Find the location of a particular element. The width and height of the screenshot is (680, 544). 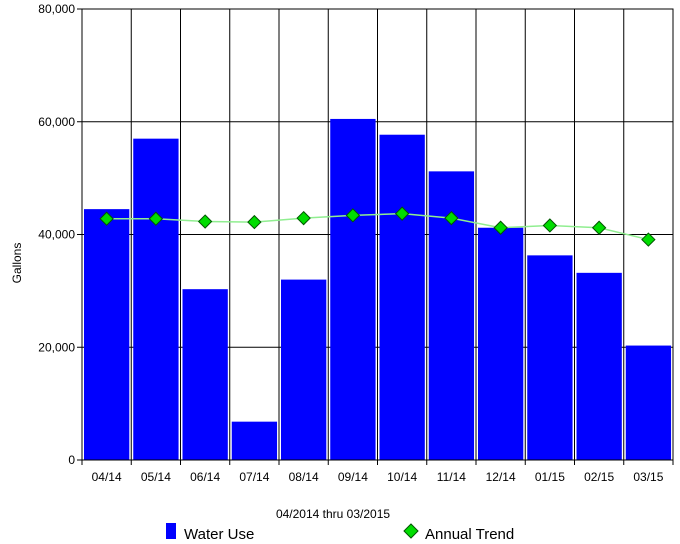

y-tick-label: 0 is located at coordinates (71, 460).